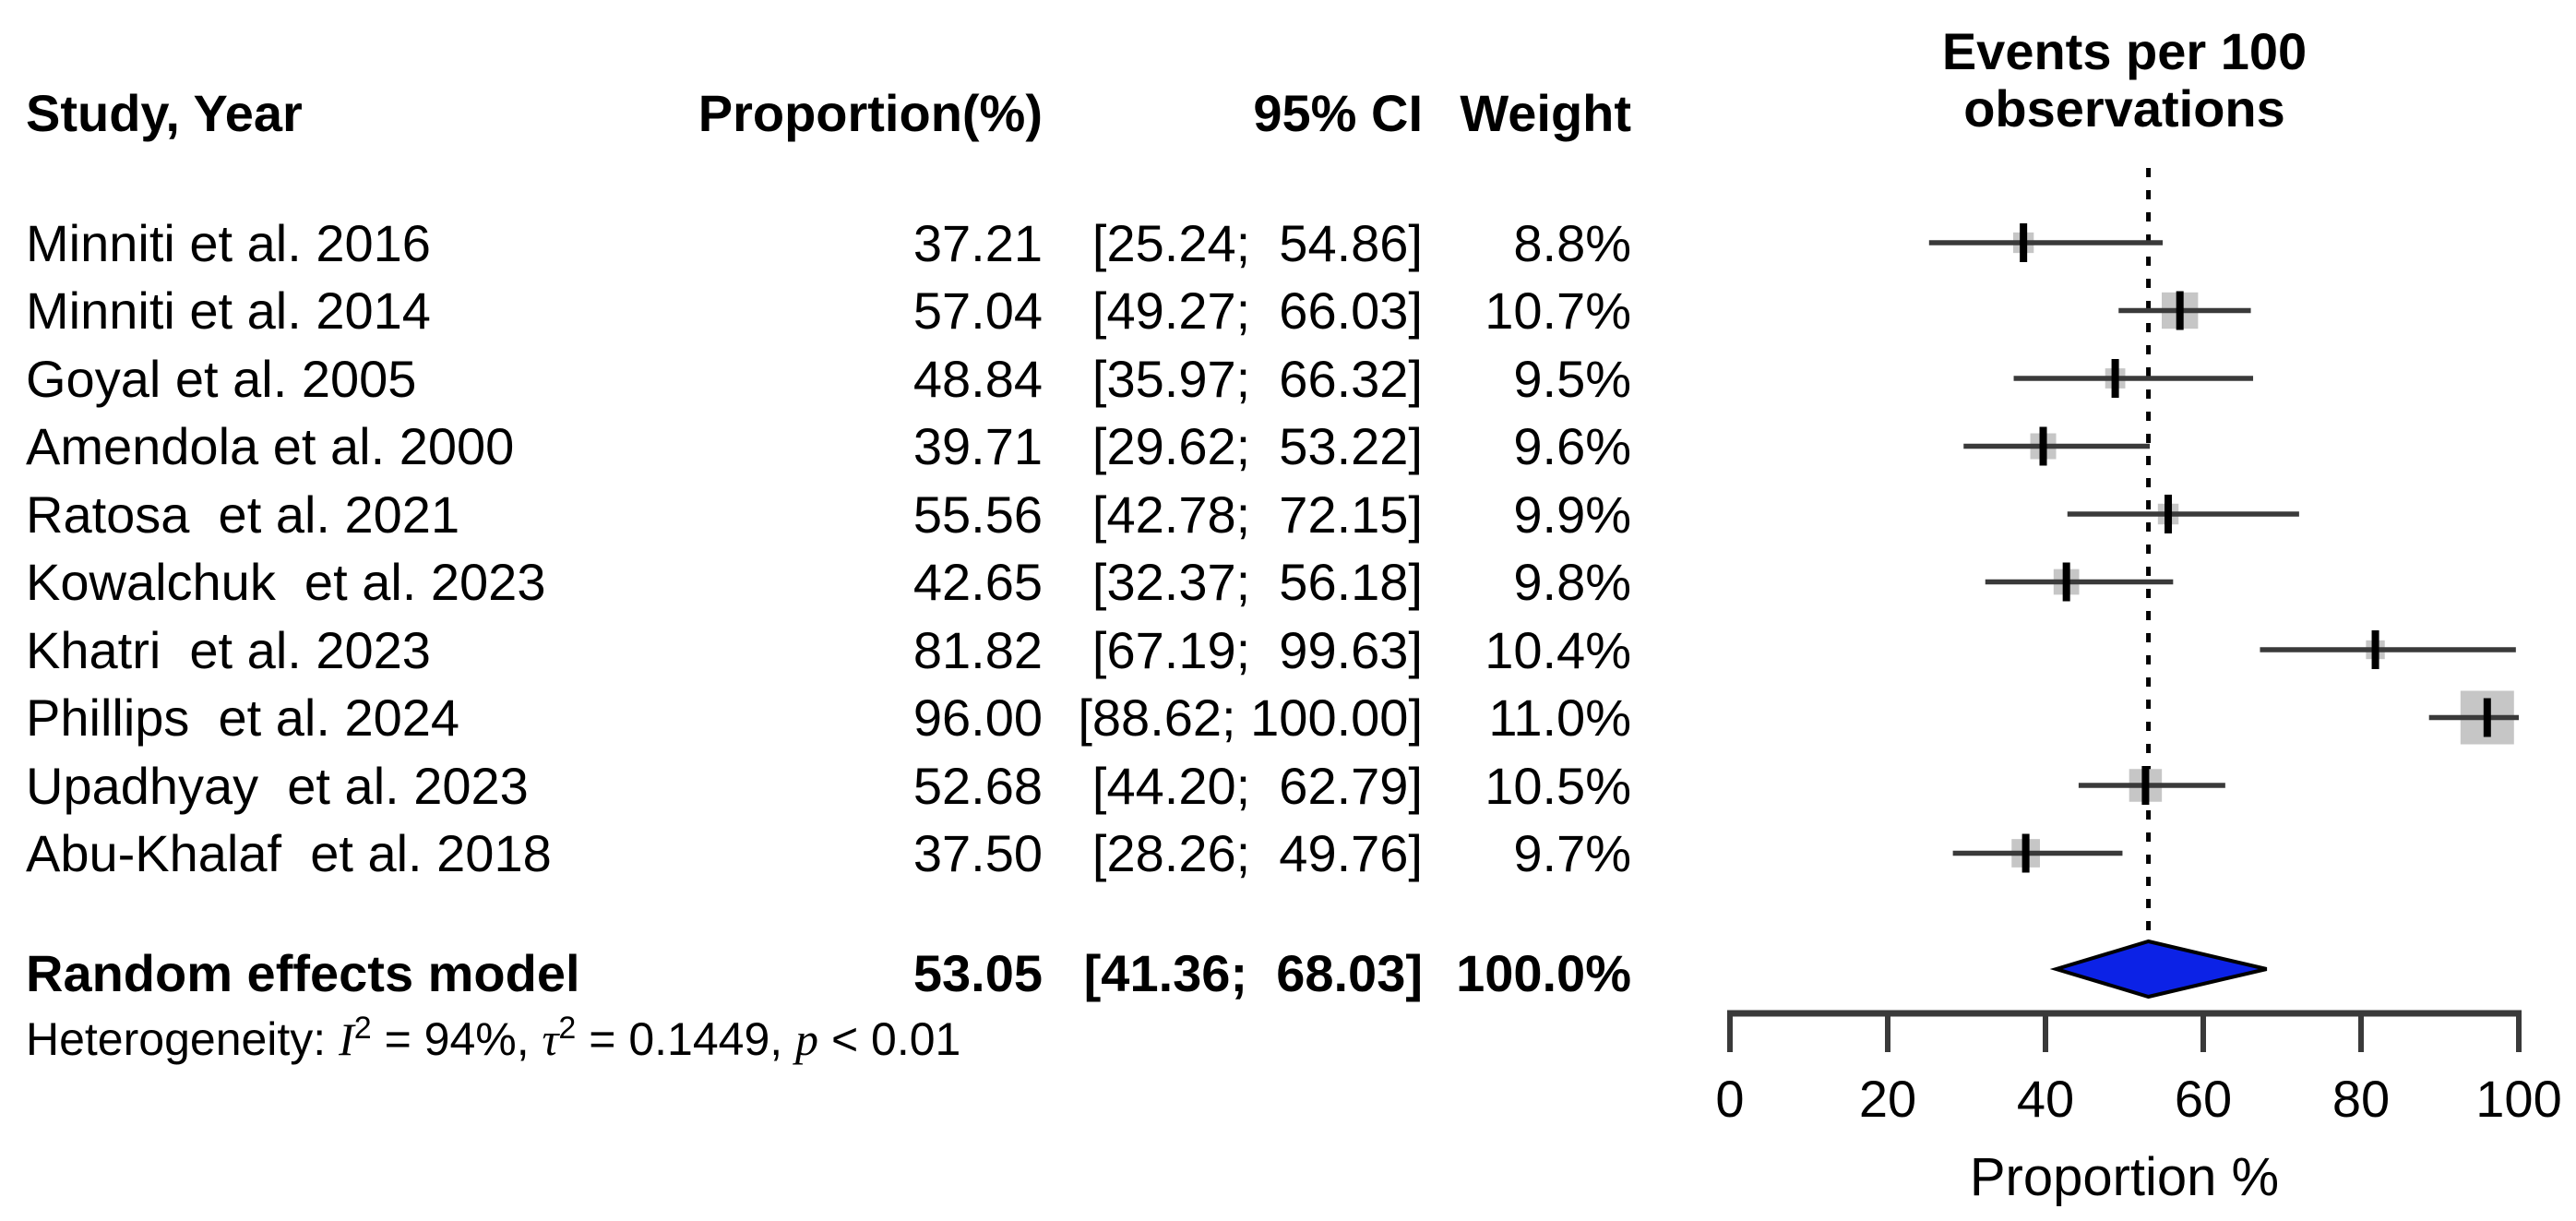 This screenshot has height=1221, width=2576. What do you see at coordinates (1253, 973) in the screenshot?
I see `summary-ci: [41.36; 68.03]` at bounding box center [1253, 973].